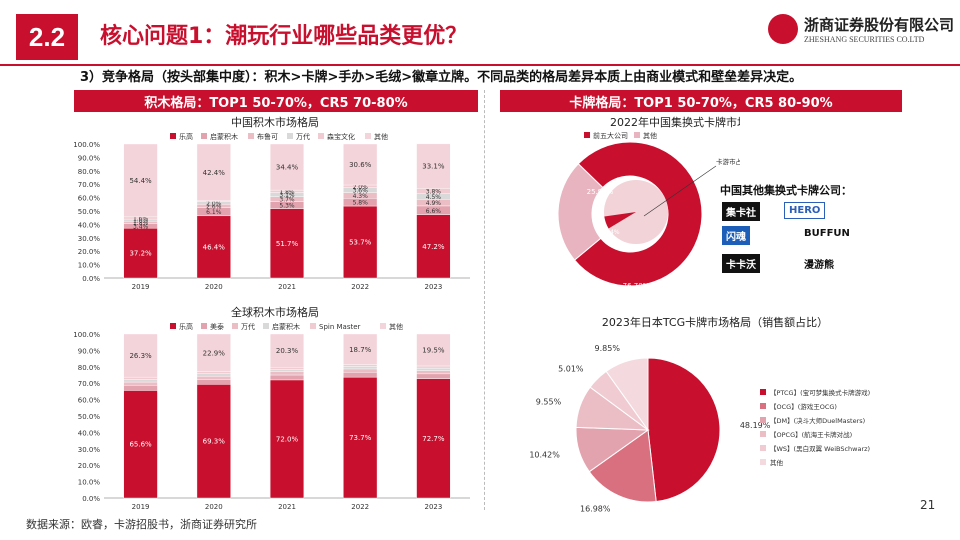 This screenshot has height=540, width=960. What do you see at coordinates (820, 392) in the screenshot?
I see `legend-label: 【PTCG】(宝可梦集换式卡牌游戏)` at bounding box center [820, 392].